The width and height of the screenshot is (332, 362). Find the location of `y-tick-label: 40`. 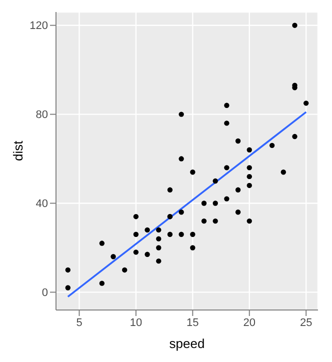

y-tick-label: 40 is located at coordinates (42, 204).